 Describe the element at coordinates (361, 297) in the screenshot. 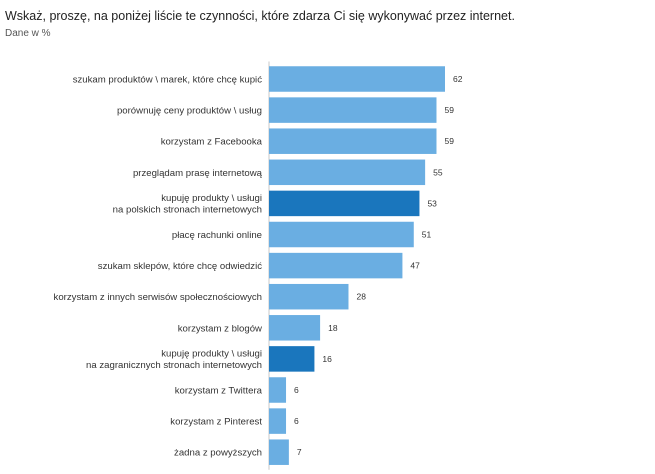

I see `data-label: 28` at that location.